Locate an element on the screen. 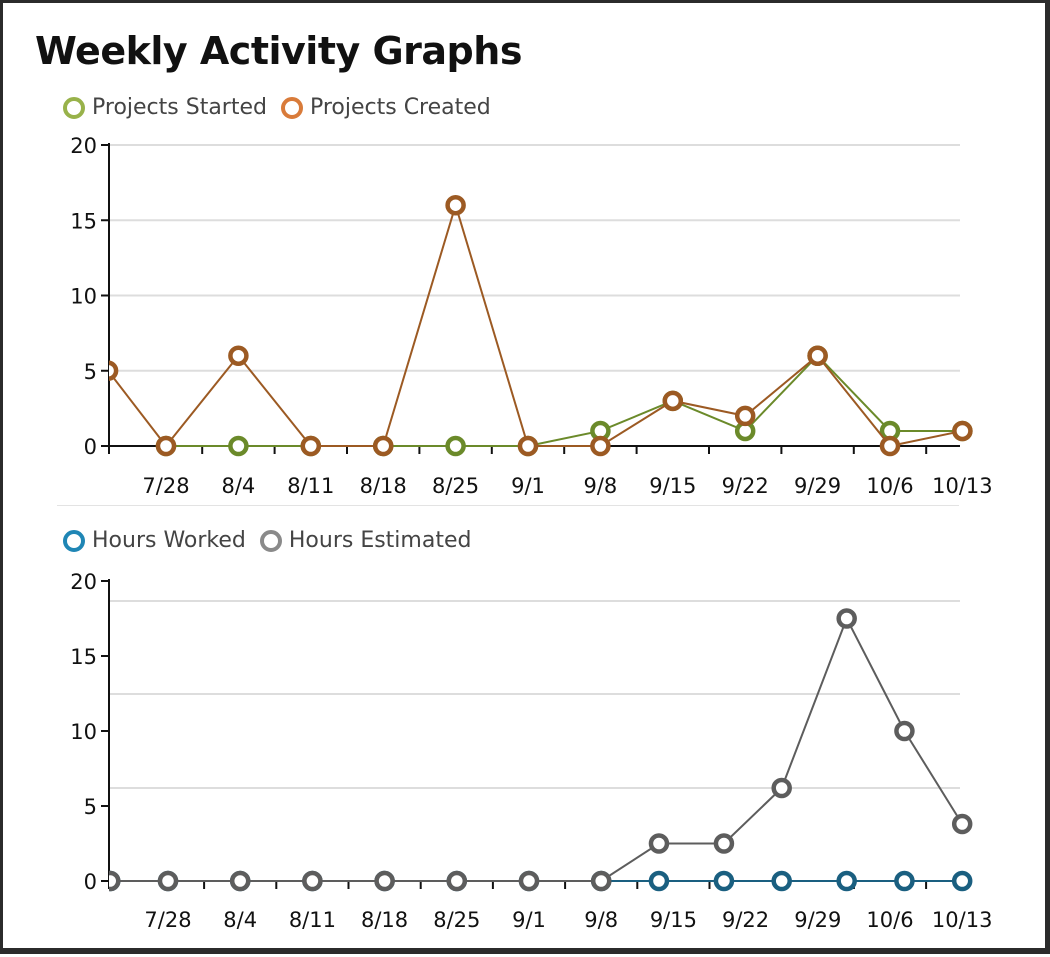 Image resolution: width=1050 pixels, height=957 pixels. legend-item-hours-worked: Hours Worked is located at coordinates (154, 540).